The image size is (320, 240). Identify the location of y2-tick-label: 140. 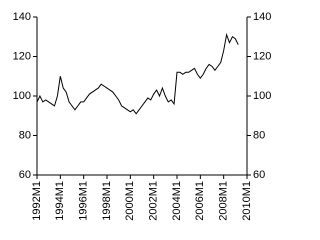
(262, 17).